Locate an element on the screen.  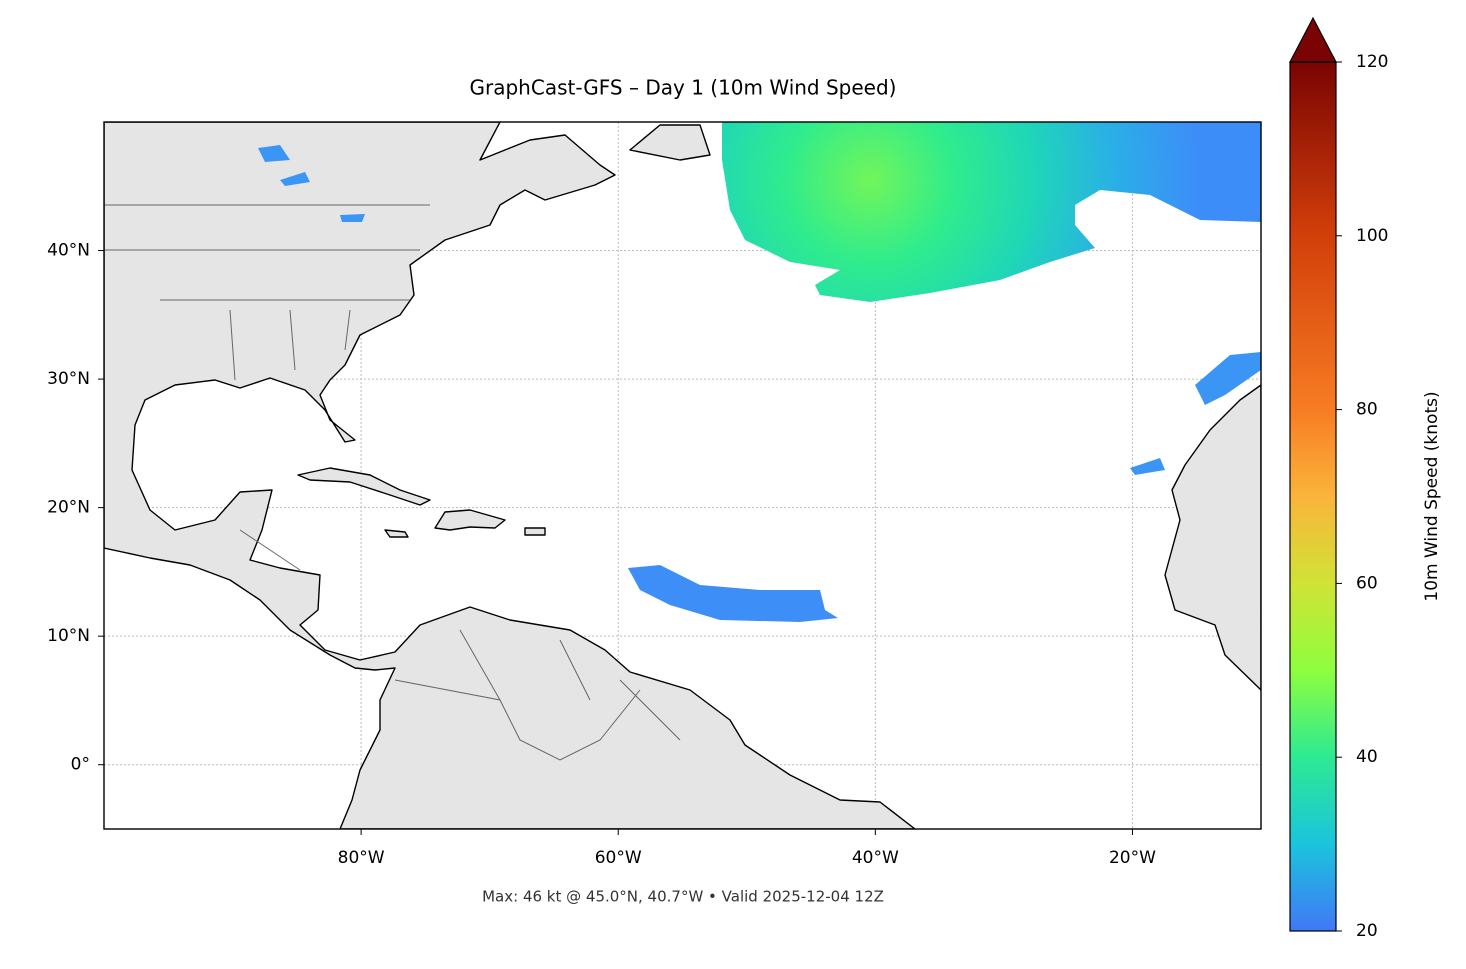
colorbar-tick-label: 60 is located at coordinates (1367, 583).